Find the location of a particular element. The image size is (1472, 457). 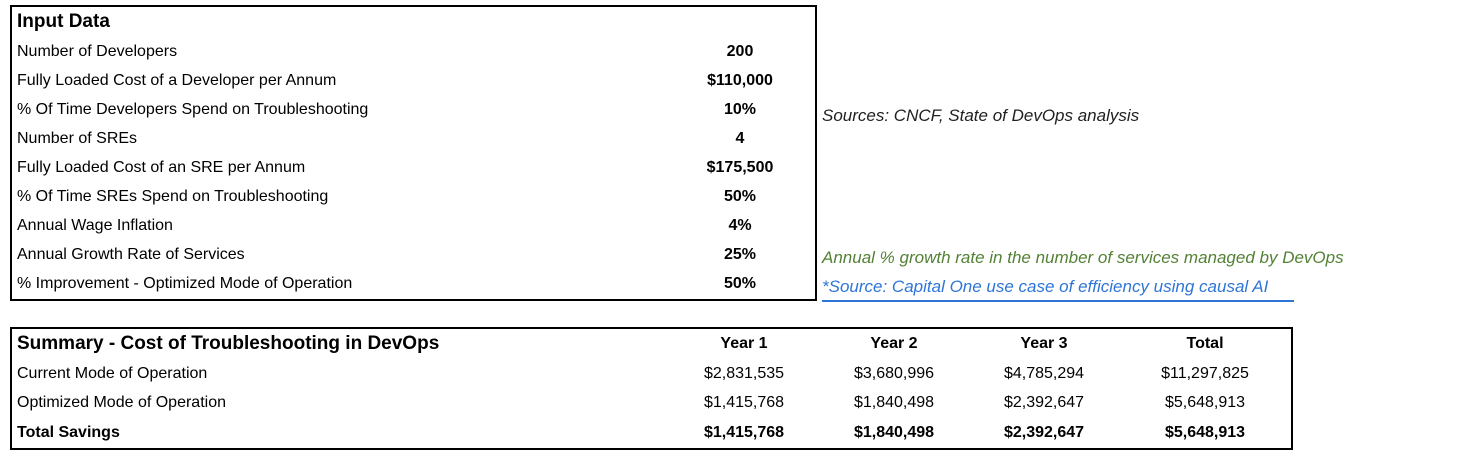

cell-year-1: $2,831,535 is located at coordinates (744, 373).